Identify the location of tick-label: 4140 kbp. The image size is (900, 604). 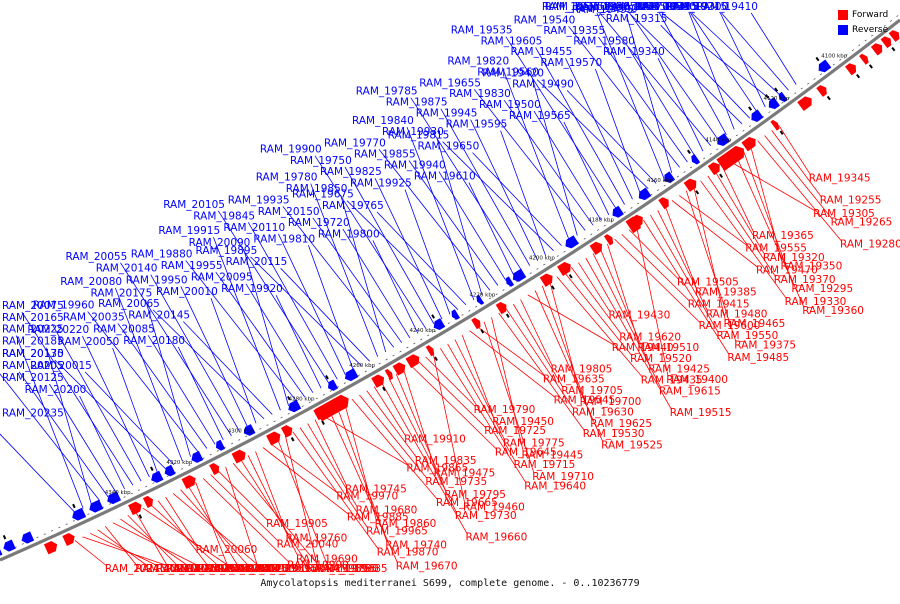
(718, 141).